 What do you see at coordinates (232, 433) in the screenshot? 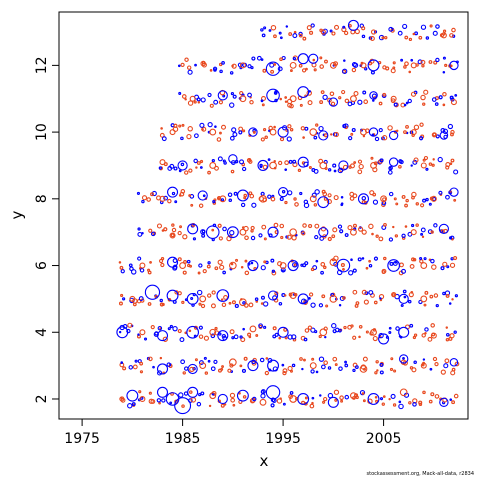
I see `x-axis: 1975 1985 1995 2005` at bounding box center [232, 433].